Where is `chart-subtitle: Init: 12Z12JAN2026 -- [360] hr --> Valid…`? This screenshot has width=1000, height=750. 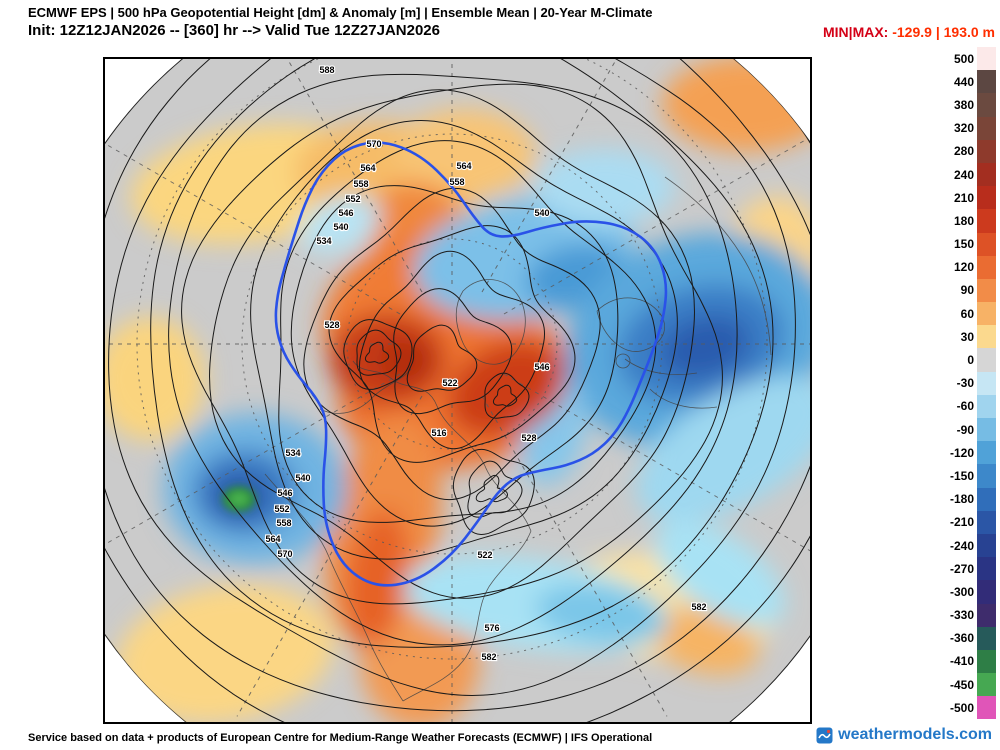 chart-subtitle: Init: 12Z12JAN2026 -- [360] hr --> Valid… is located at coordinates (234, 30).